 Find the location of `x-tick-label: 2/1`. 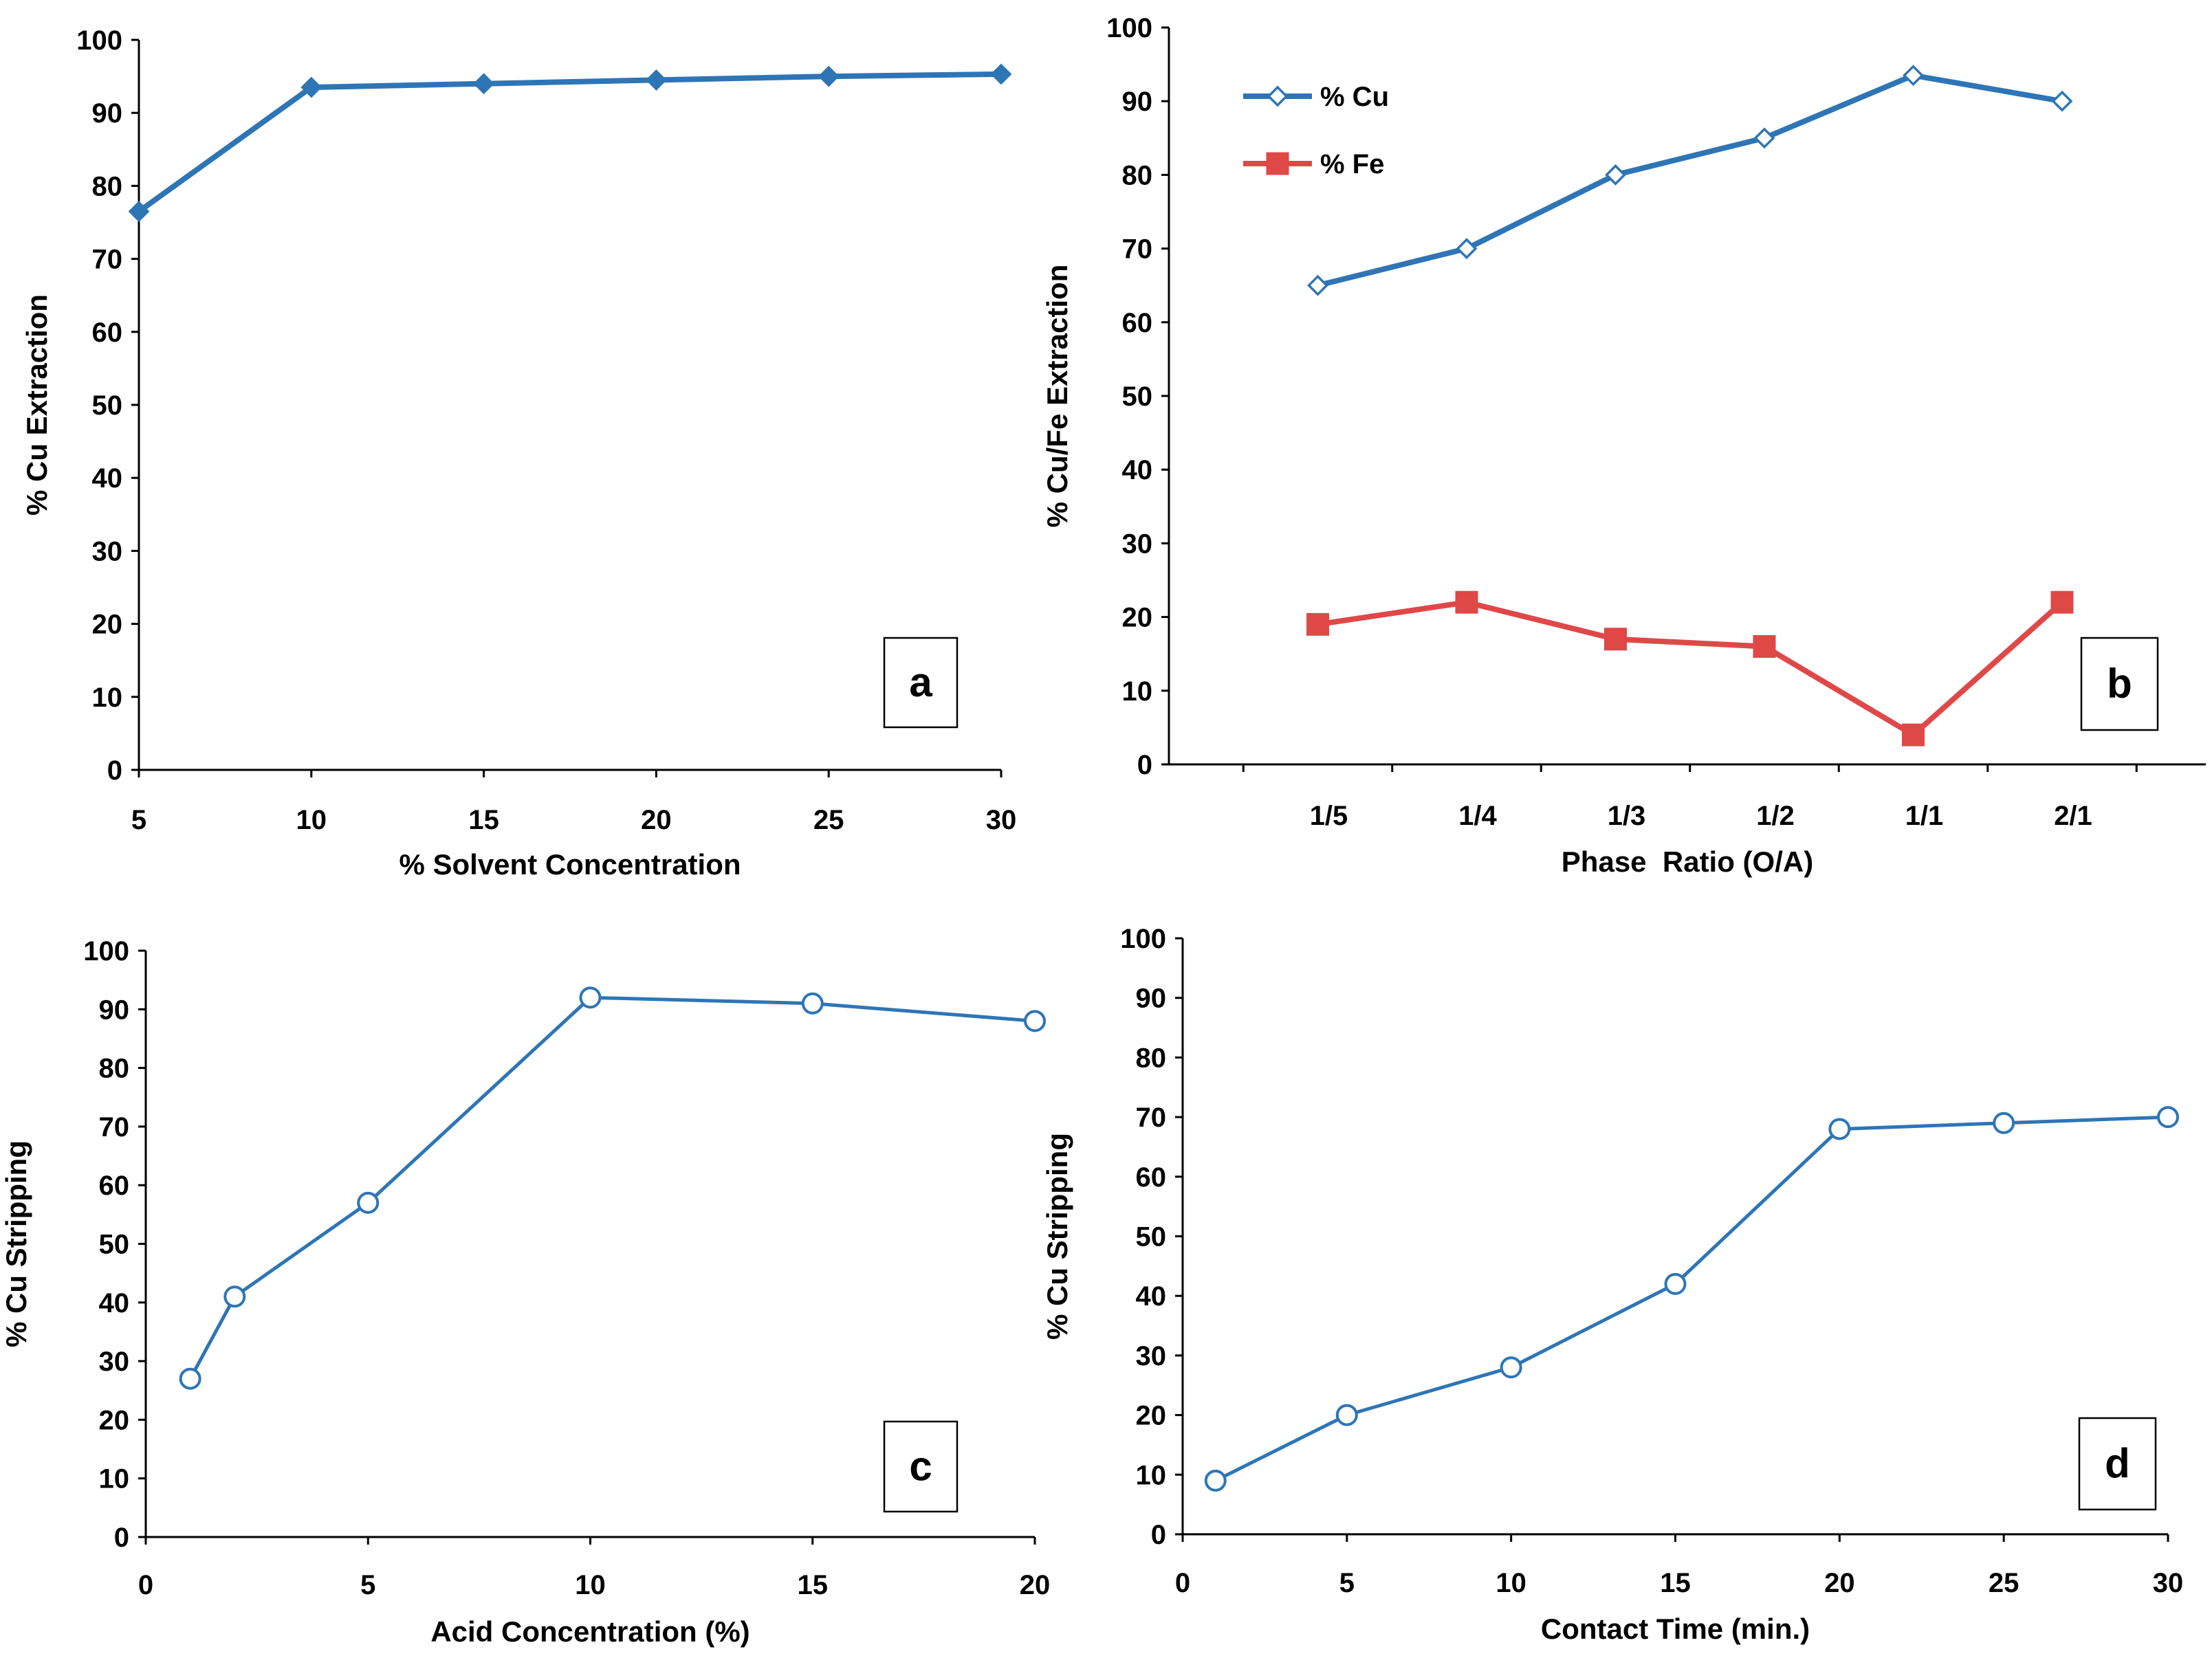

x-tick-label: 2/1 is located at coordinates (2073, 816).